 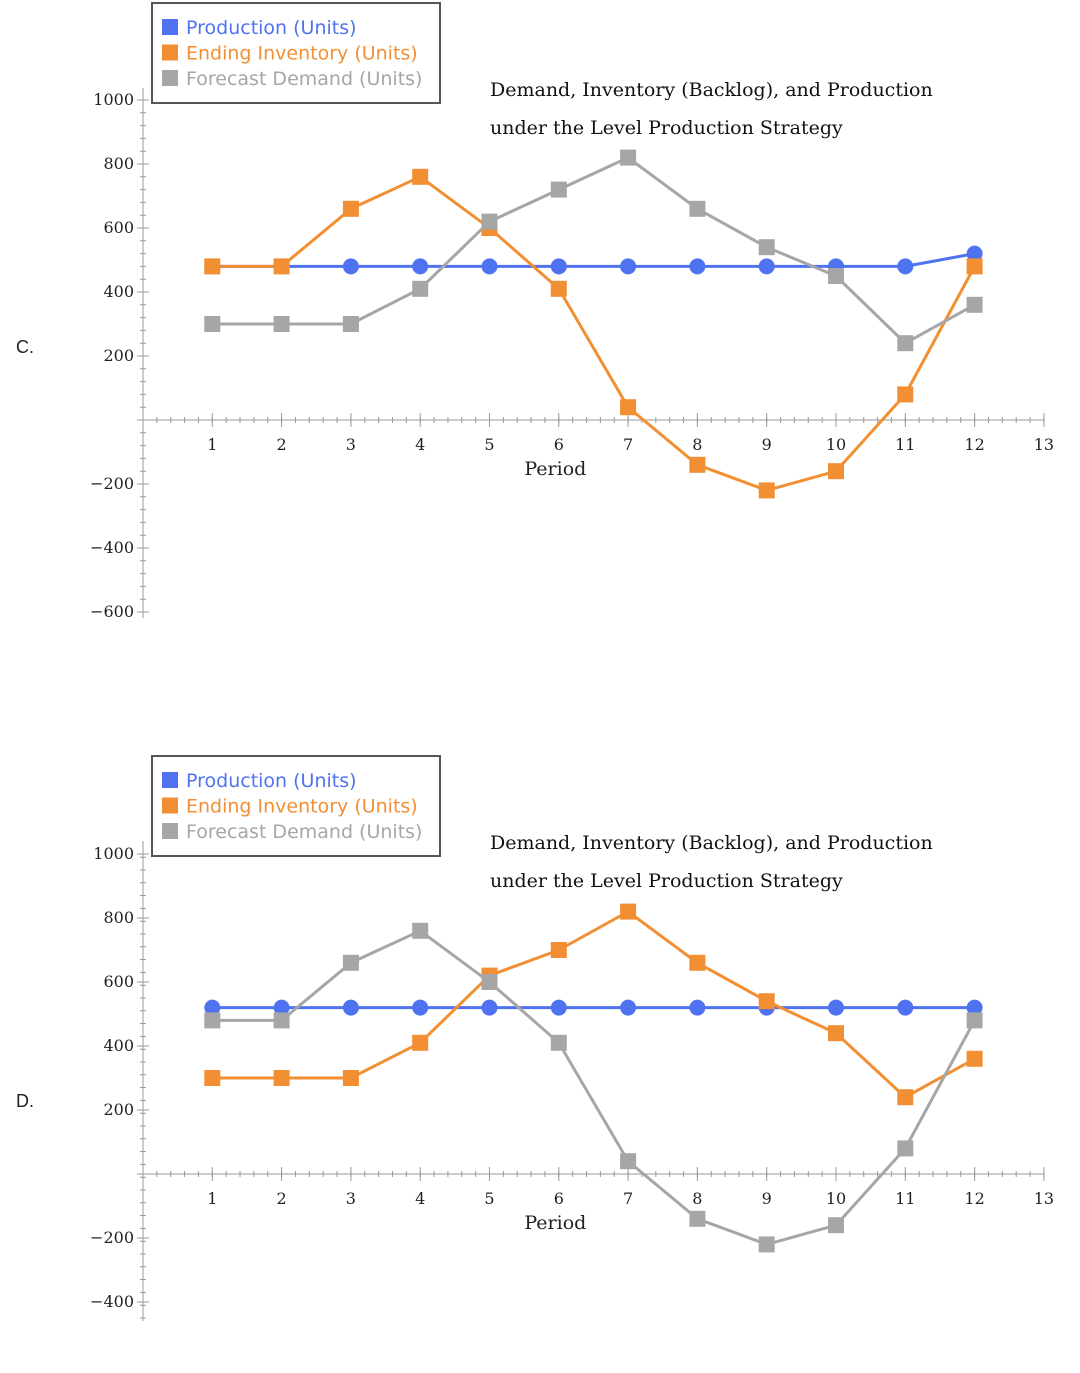 I want to click on x-axis-label: Period, so click(x=555, y=469).